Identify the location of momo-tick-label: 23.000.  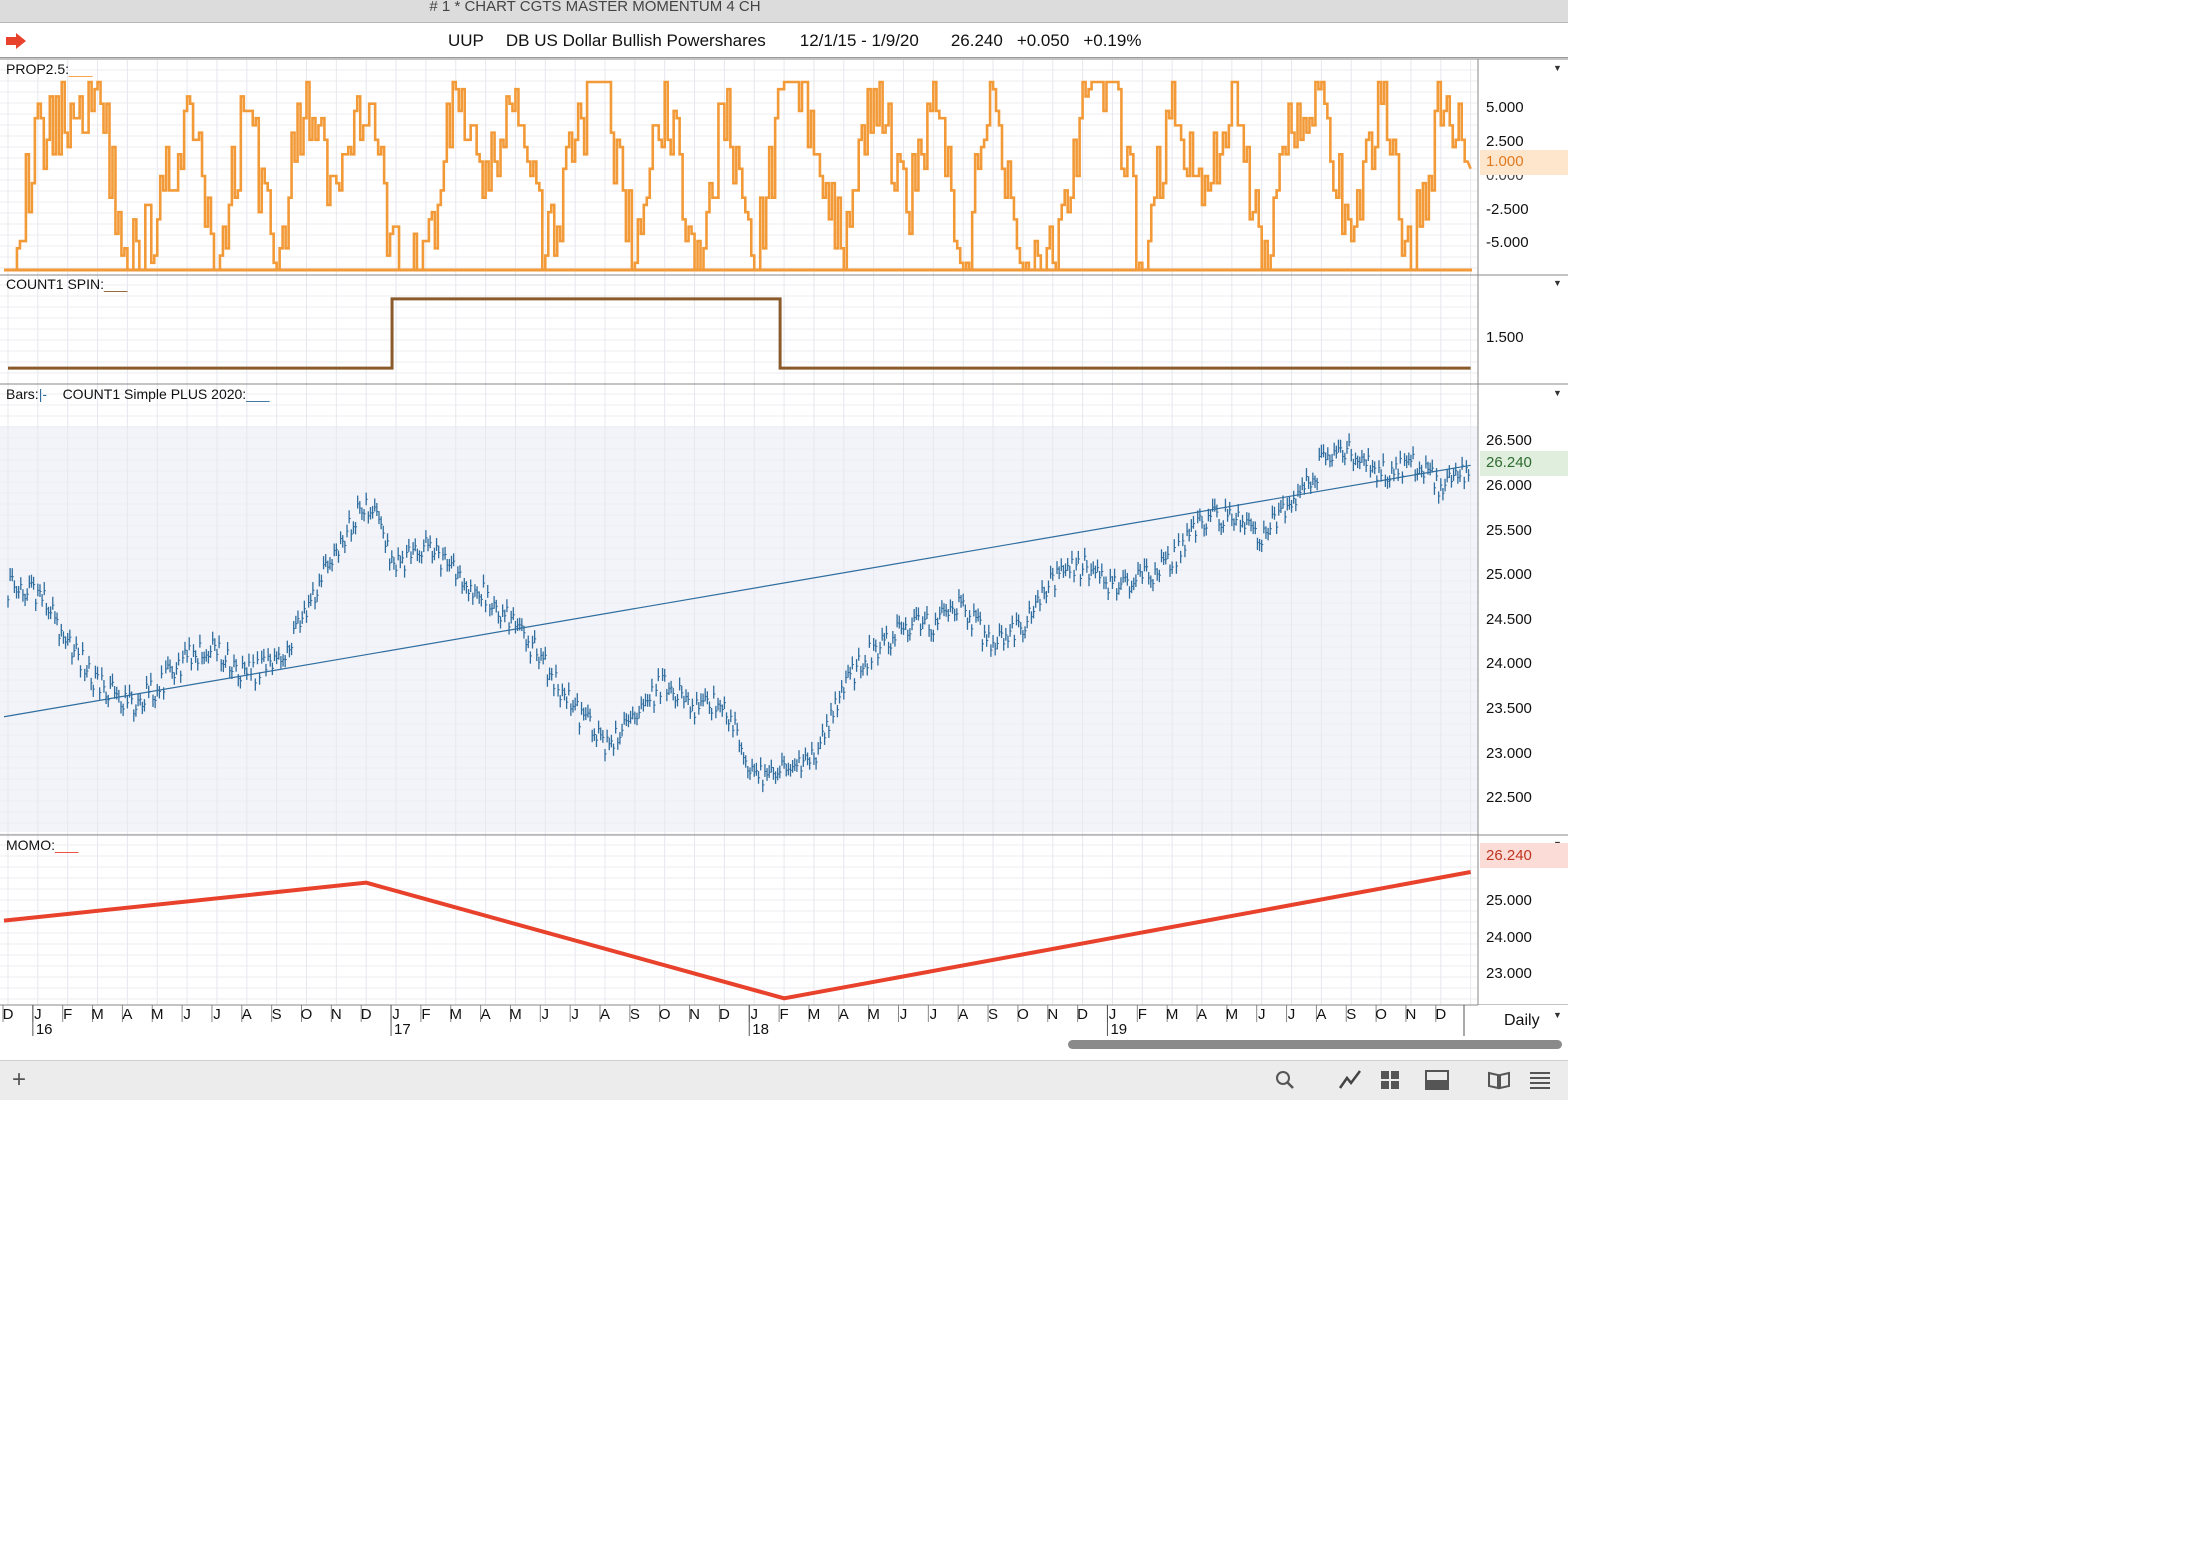
(1509, 973).